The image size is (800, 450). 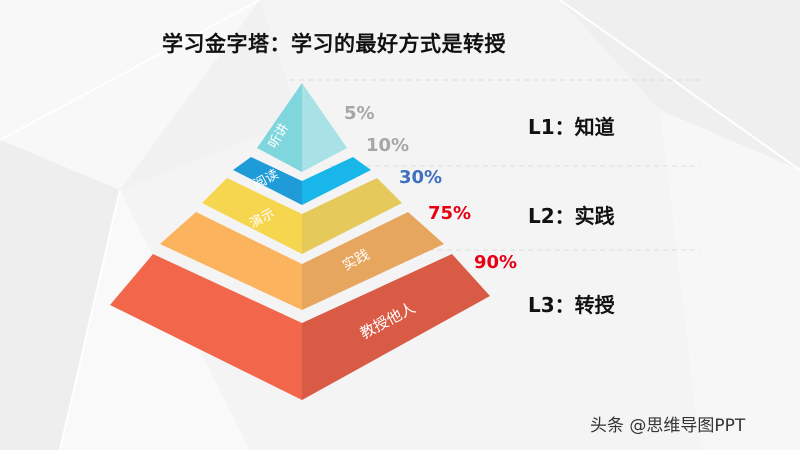 I want to click on level-l2-practice: L2：实践, so click(x=571, y=216).